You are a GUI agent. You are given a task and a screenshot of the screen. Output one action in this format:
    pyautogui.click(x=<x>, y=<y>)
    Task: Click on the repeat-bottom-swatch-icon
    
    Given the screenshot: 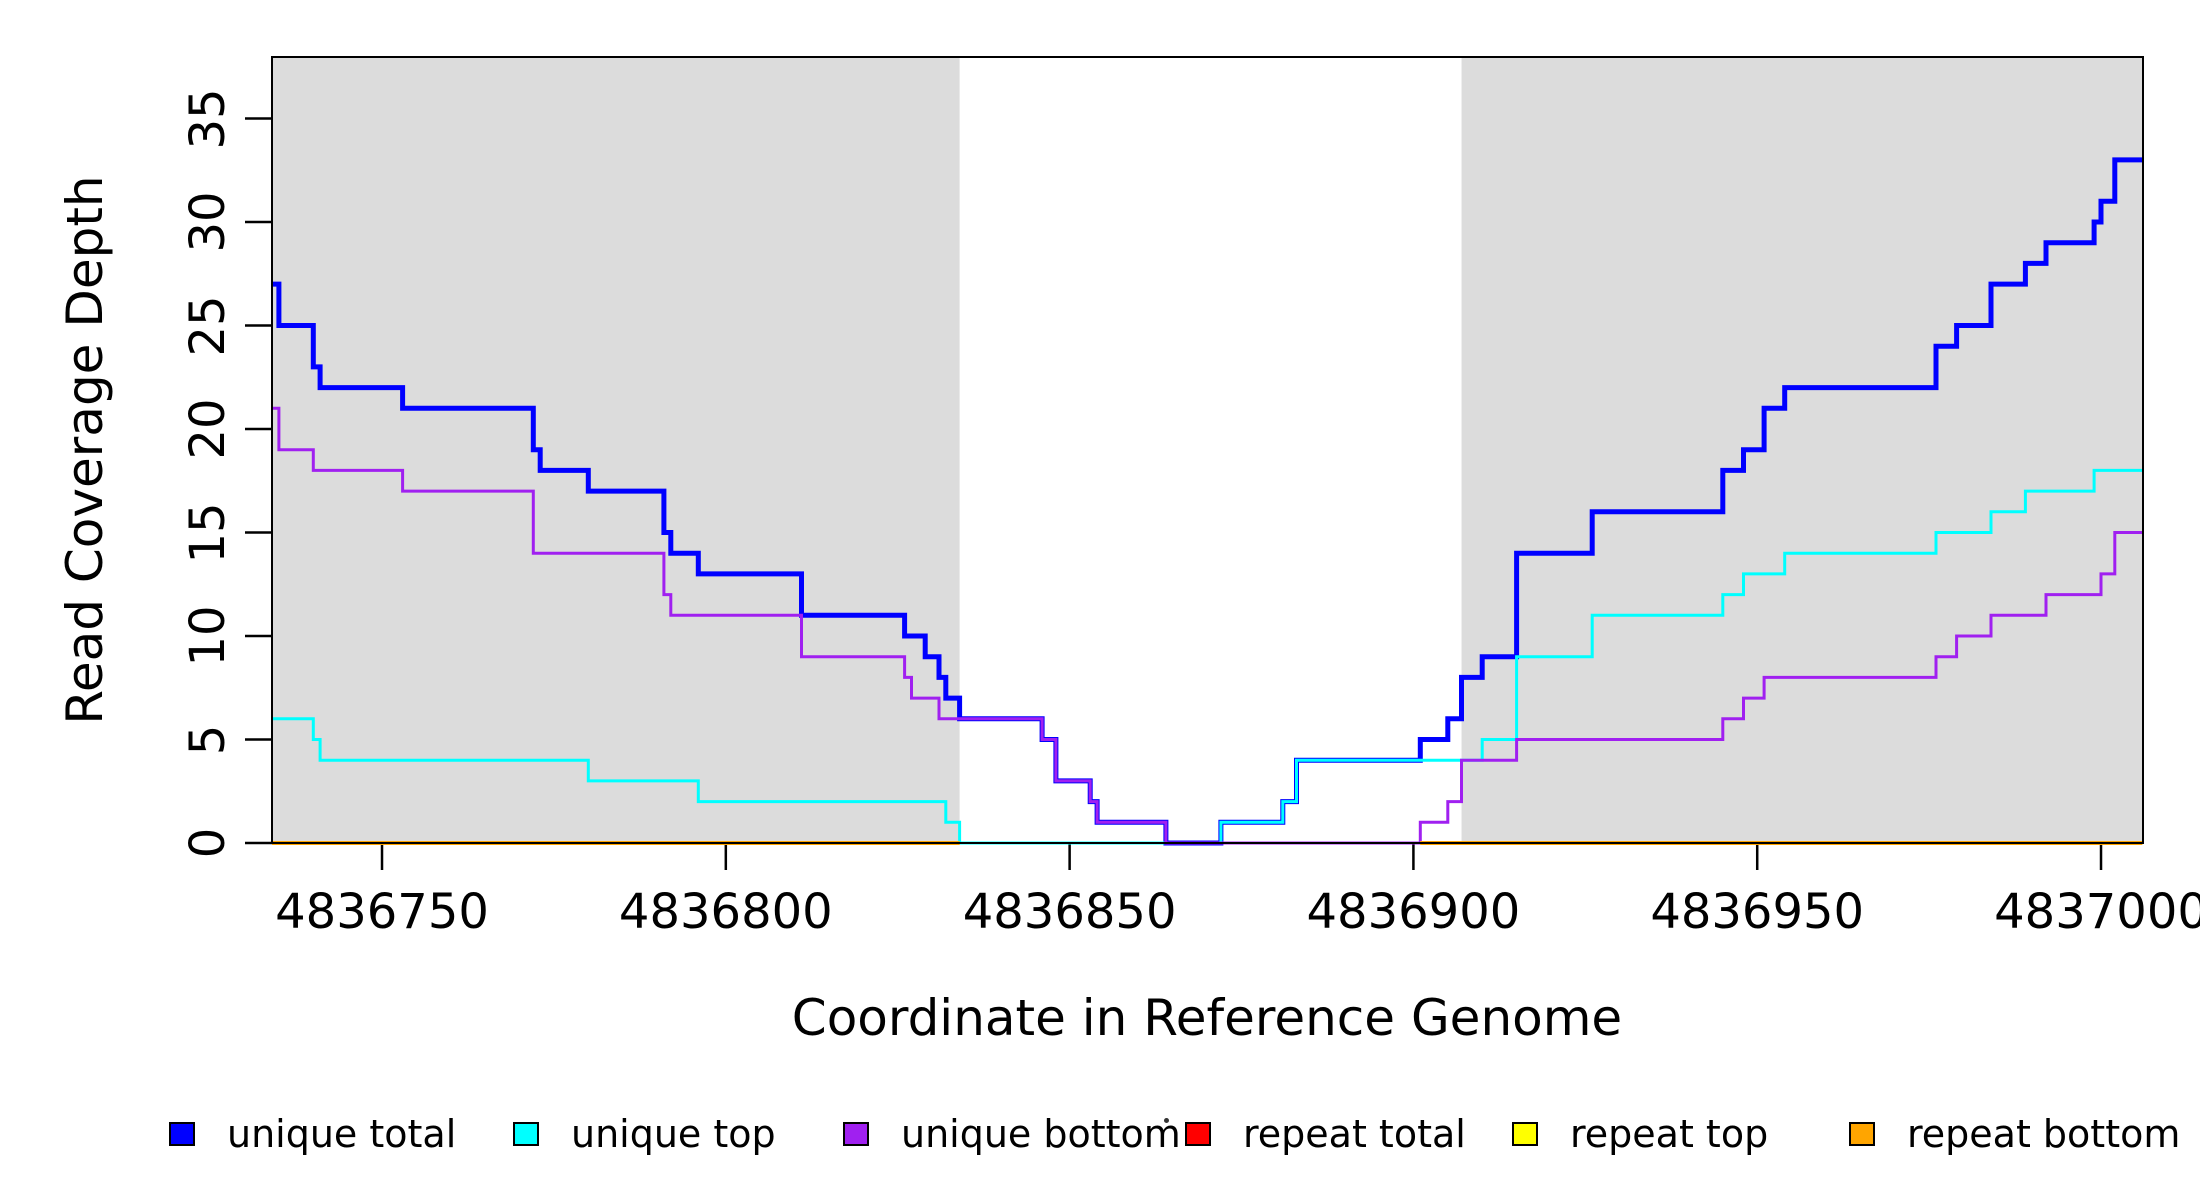 What is the action you would take?
    pyautogui.click(x=1862, y=1134)
    